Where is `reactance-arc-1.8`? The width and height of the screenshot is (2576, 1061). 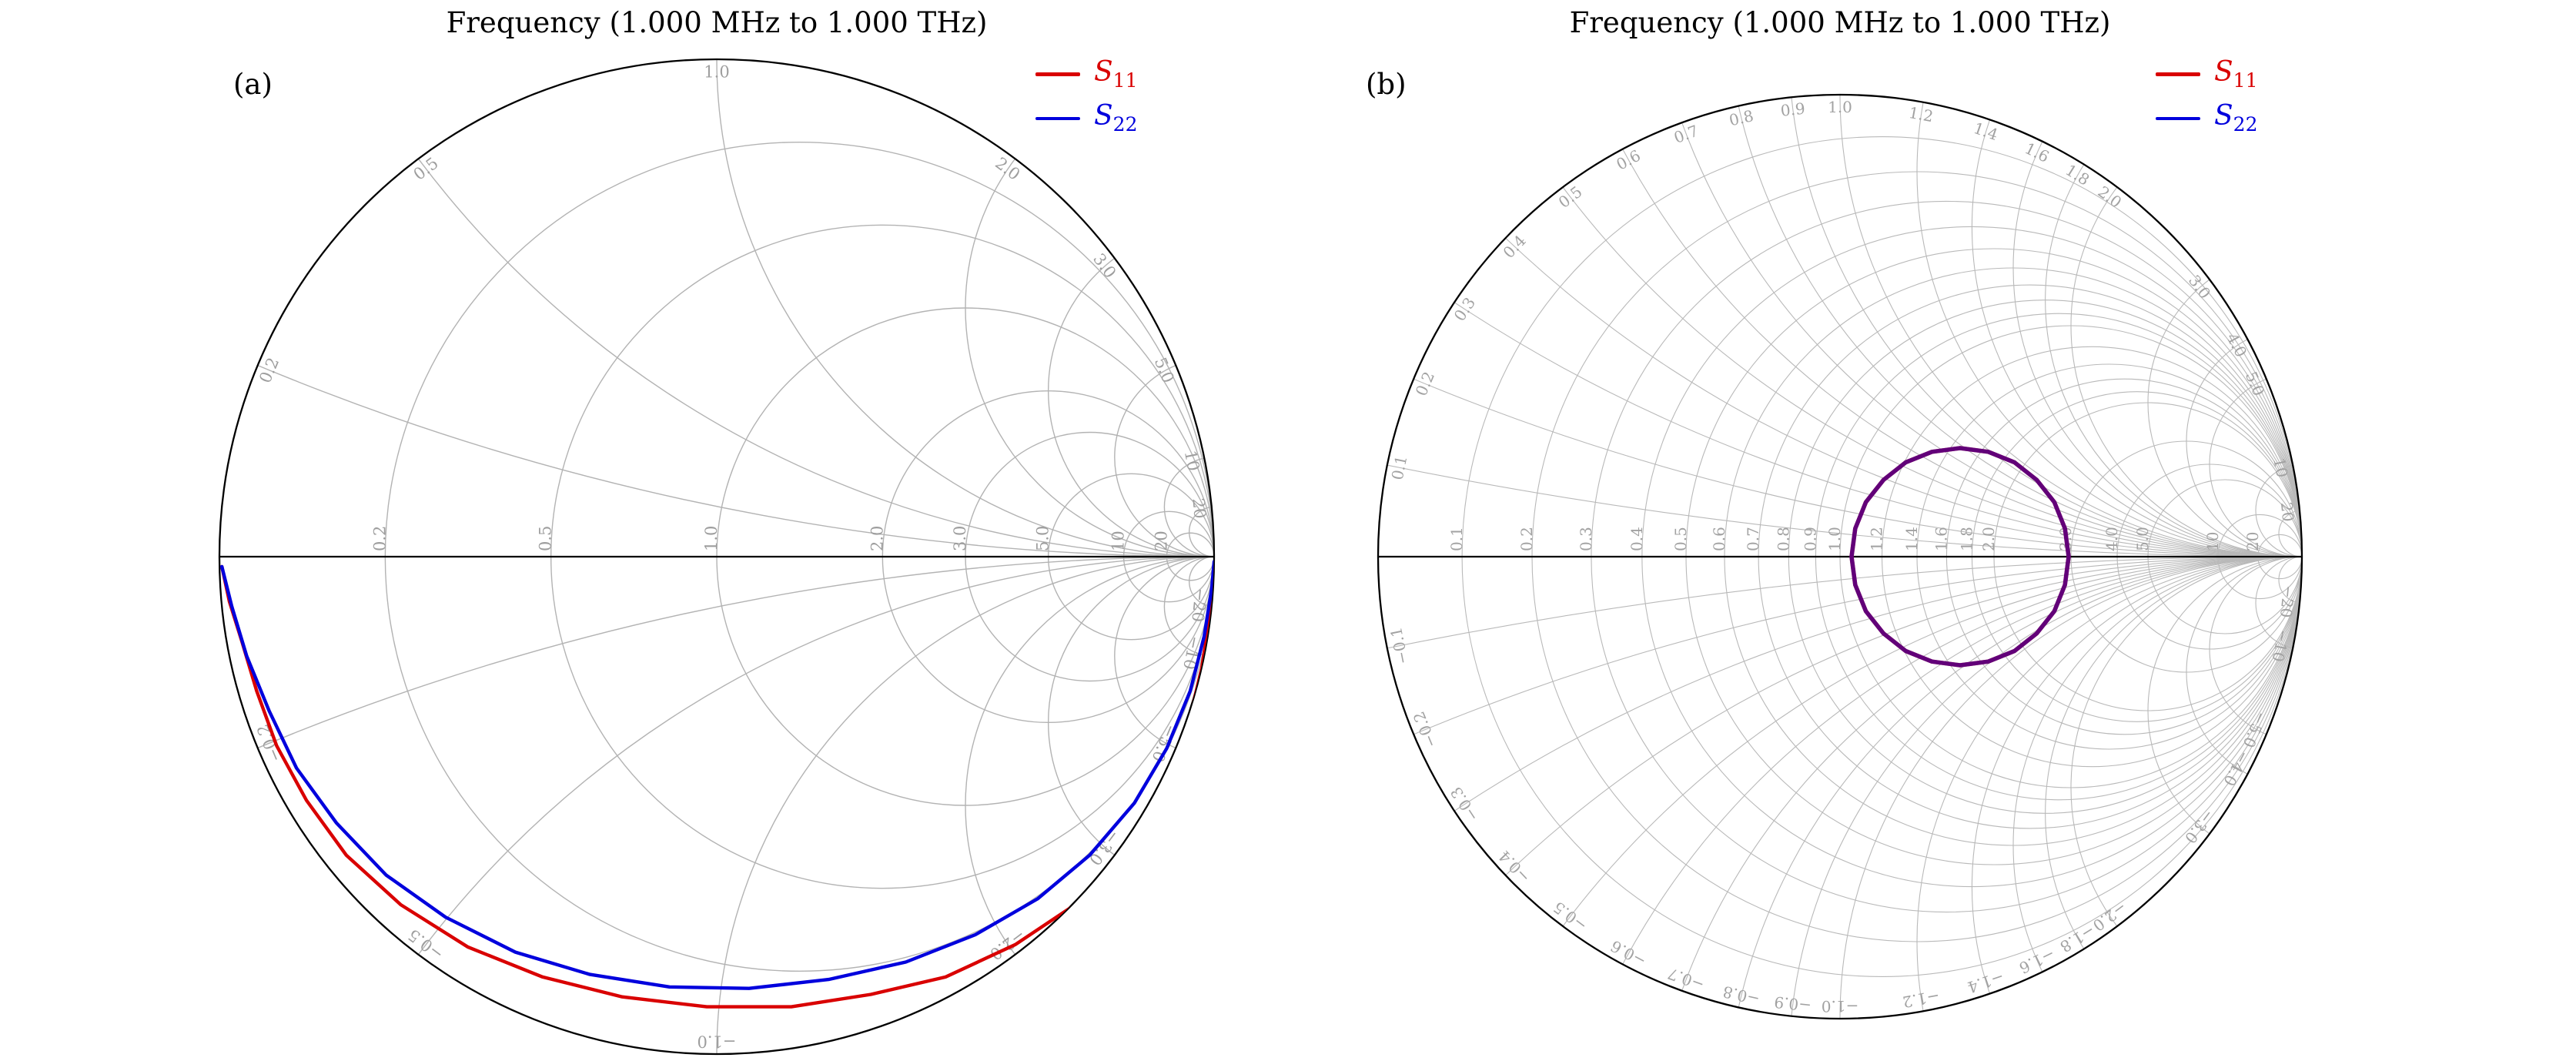
reactance-arc-1.8 is located at coordinates (2174, 326).